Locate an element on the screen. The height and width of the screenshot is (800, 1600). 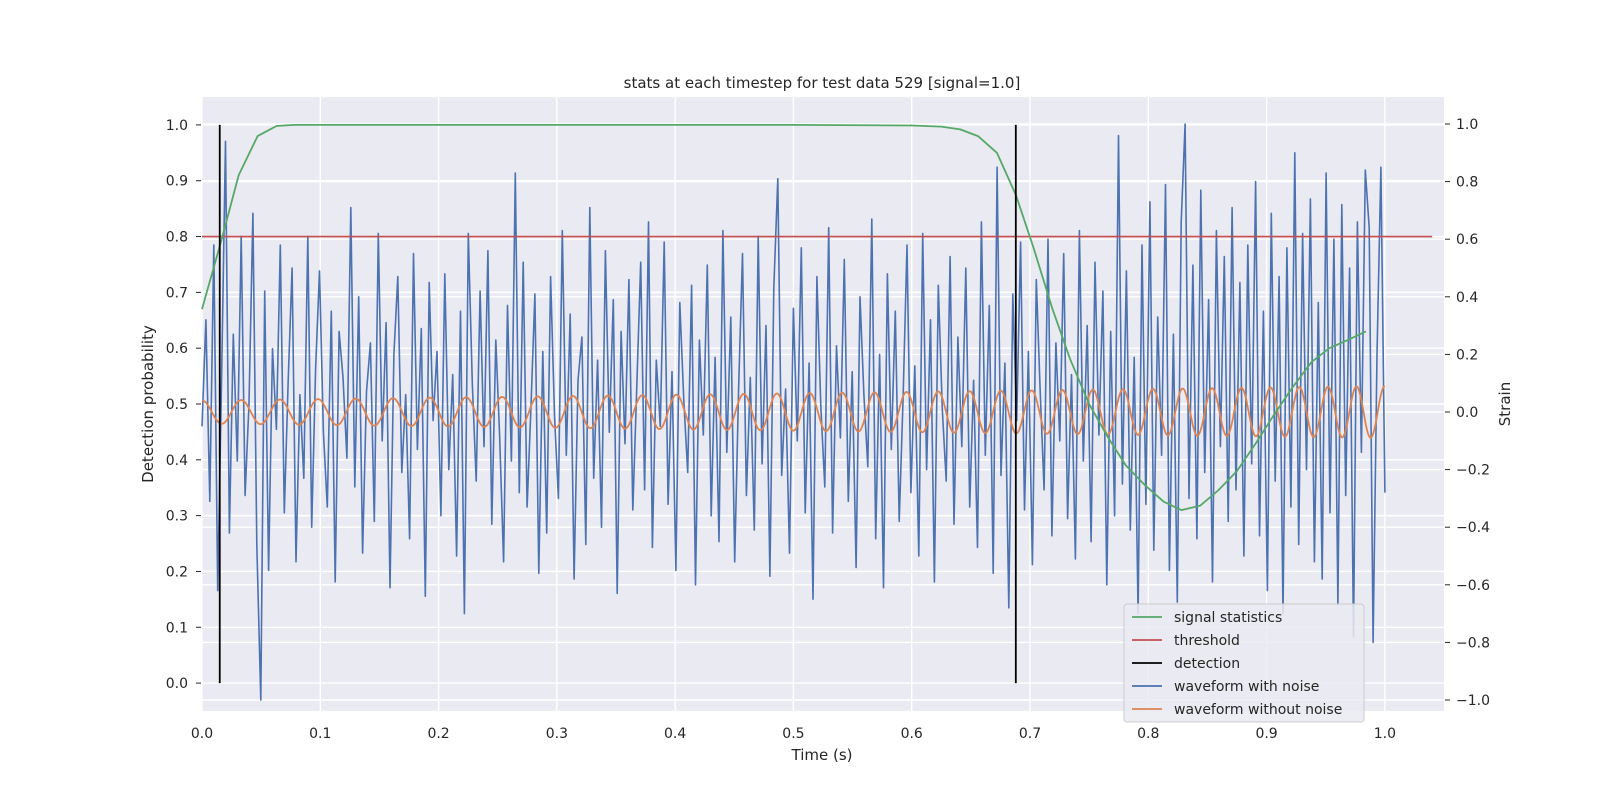
y-tick-label-left: 0.4 is located at coordinates (177, 461).